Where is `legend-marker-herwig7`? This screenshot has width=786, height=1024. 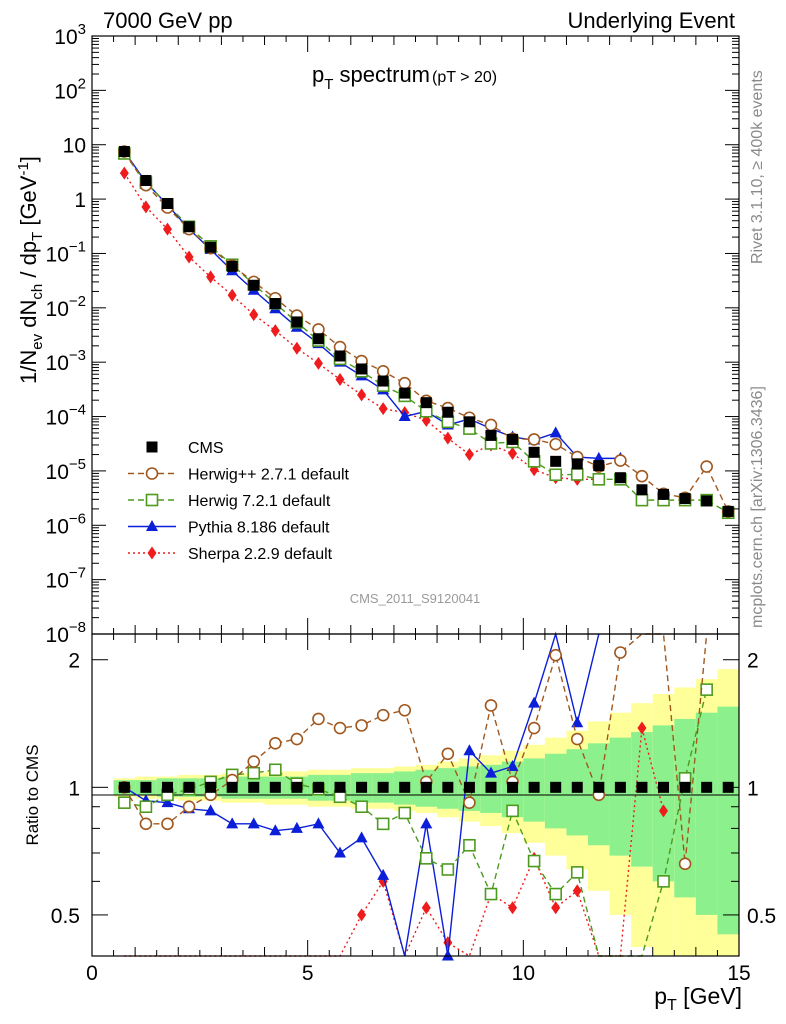
legend-marker-herwig7 is located at coordinates (152, 500).